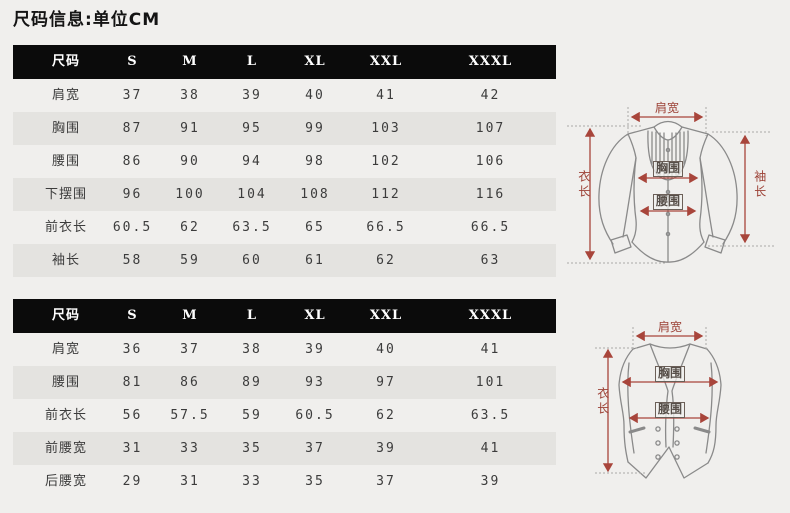 The image size is (790, 513). I want to click on page-title: 尺码信息:单位CM, so click(87, 20).